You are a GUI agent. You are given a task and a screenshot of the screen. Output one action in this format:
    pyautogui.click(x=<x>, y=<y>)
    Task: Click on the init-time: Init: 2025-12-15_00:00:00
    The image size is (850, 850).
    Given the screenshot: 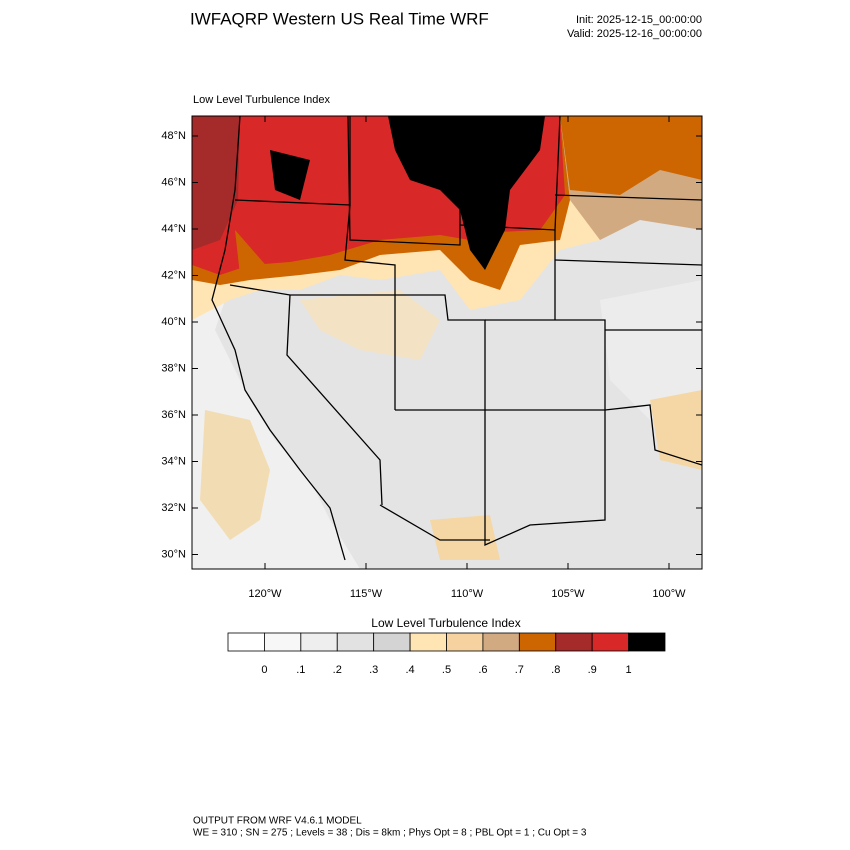 What is the action you would take?
    pyautogui.click(x=639, y=20)
    